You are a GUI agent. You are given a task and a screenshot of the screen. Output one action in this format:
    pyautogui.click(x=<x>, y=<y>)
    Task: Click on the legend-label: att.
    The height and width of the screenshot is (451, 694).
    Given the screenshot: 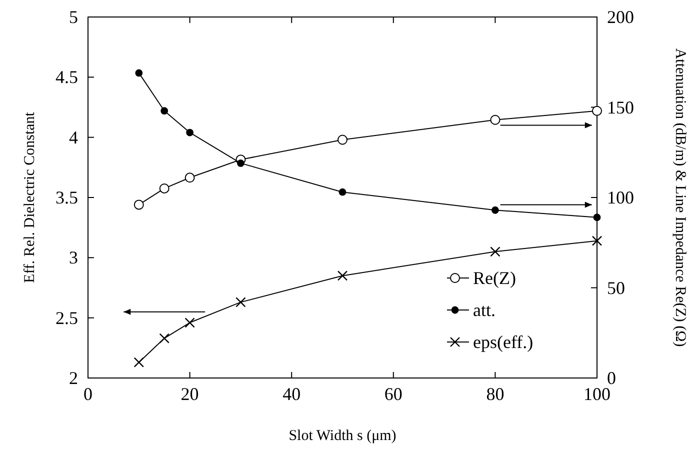 What is the action you would take?
    pyautogui.click(x=484, y=310)
    